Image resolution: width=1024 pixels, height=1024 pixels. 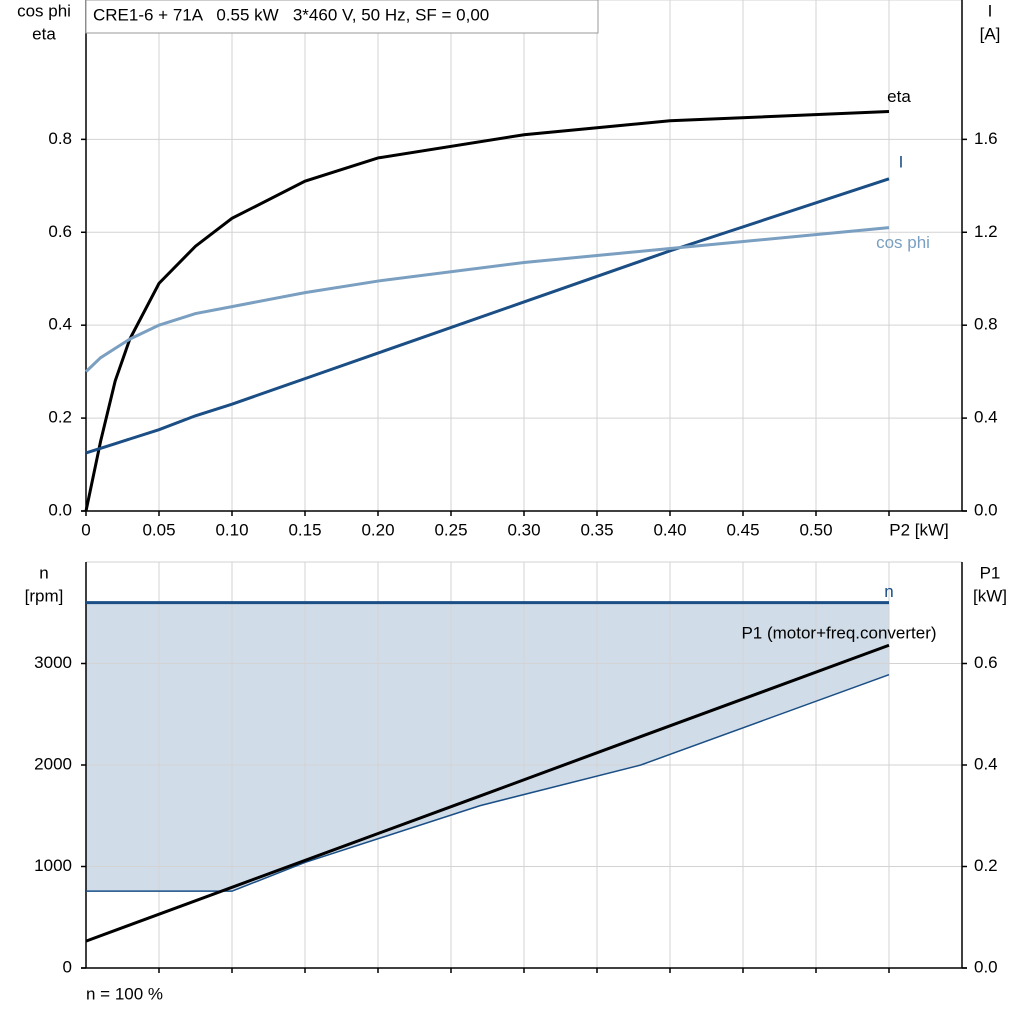 What do you see at coordinates (986, 324) in the screenshot?
I see `y2-tick-label: 0.8` at bounding box center [986, 324].